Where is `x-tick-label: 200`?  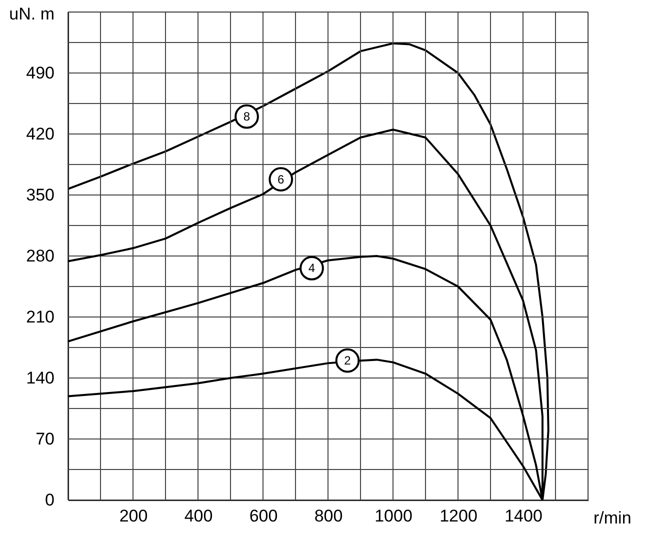
x-tick-label: 200 is located at coordinates (133, 516).